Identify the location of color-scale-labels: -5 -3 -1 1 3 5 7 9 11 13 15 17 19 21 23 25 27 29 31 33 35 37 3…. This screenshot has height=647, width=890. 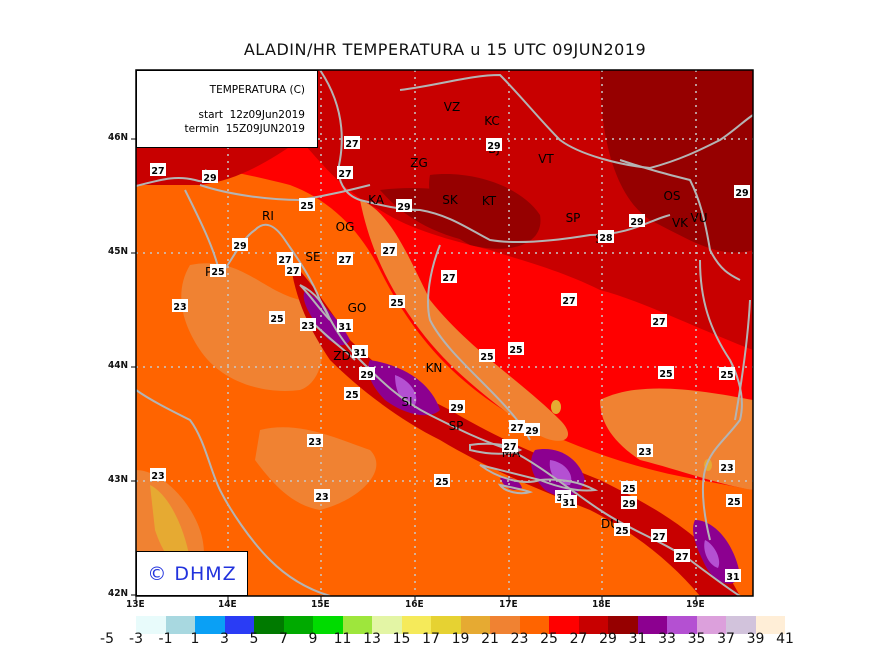
(445, 639).